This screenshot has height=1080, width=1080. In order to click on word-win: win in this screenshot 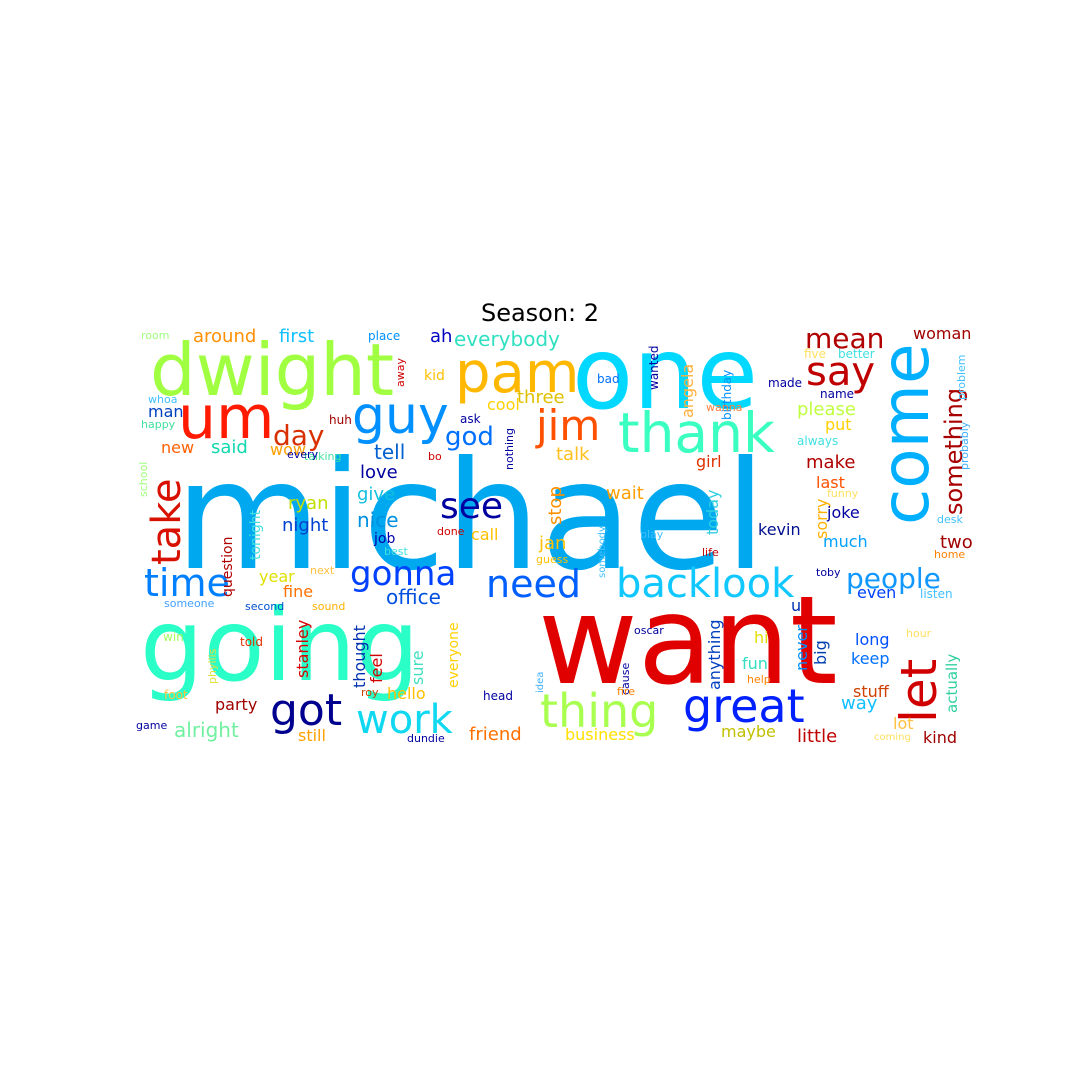, I will do `click(173, 637)`.